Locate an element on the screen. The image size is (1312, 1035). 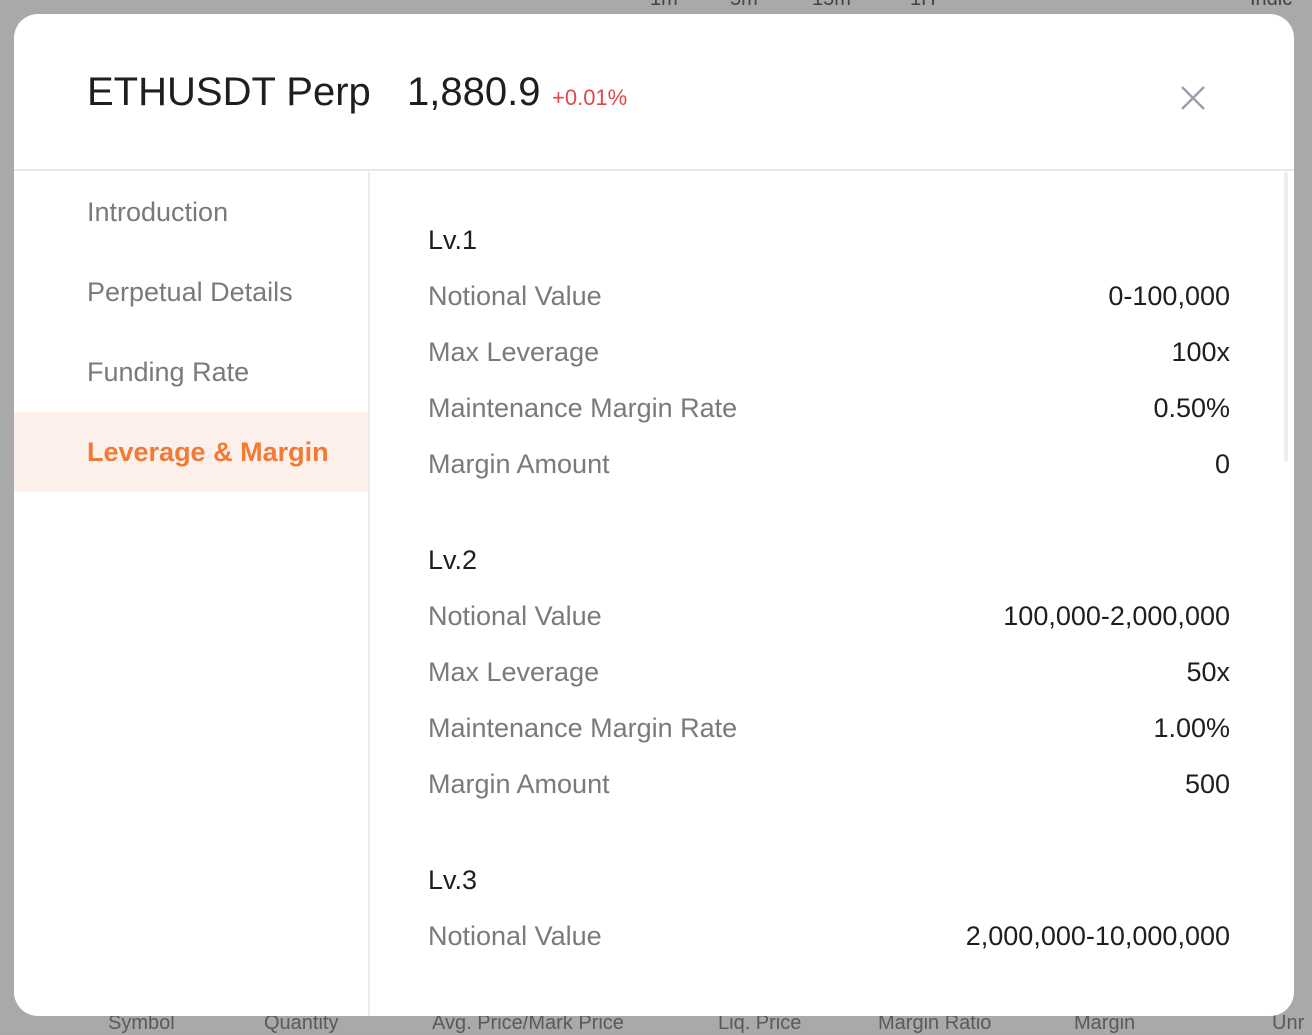
level-row: Max Leverage 50x is located at coordinates (829, 672).